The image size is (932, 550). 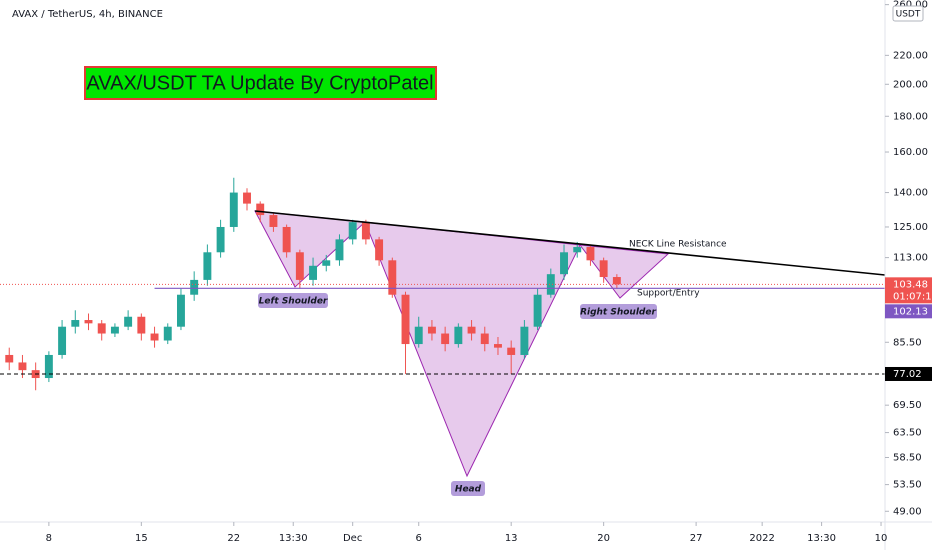 I want to click on head-shape, so click(x=472, y=349).